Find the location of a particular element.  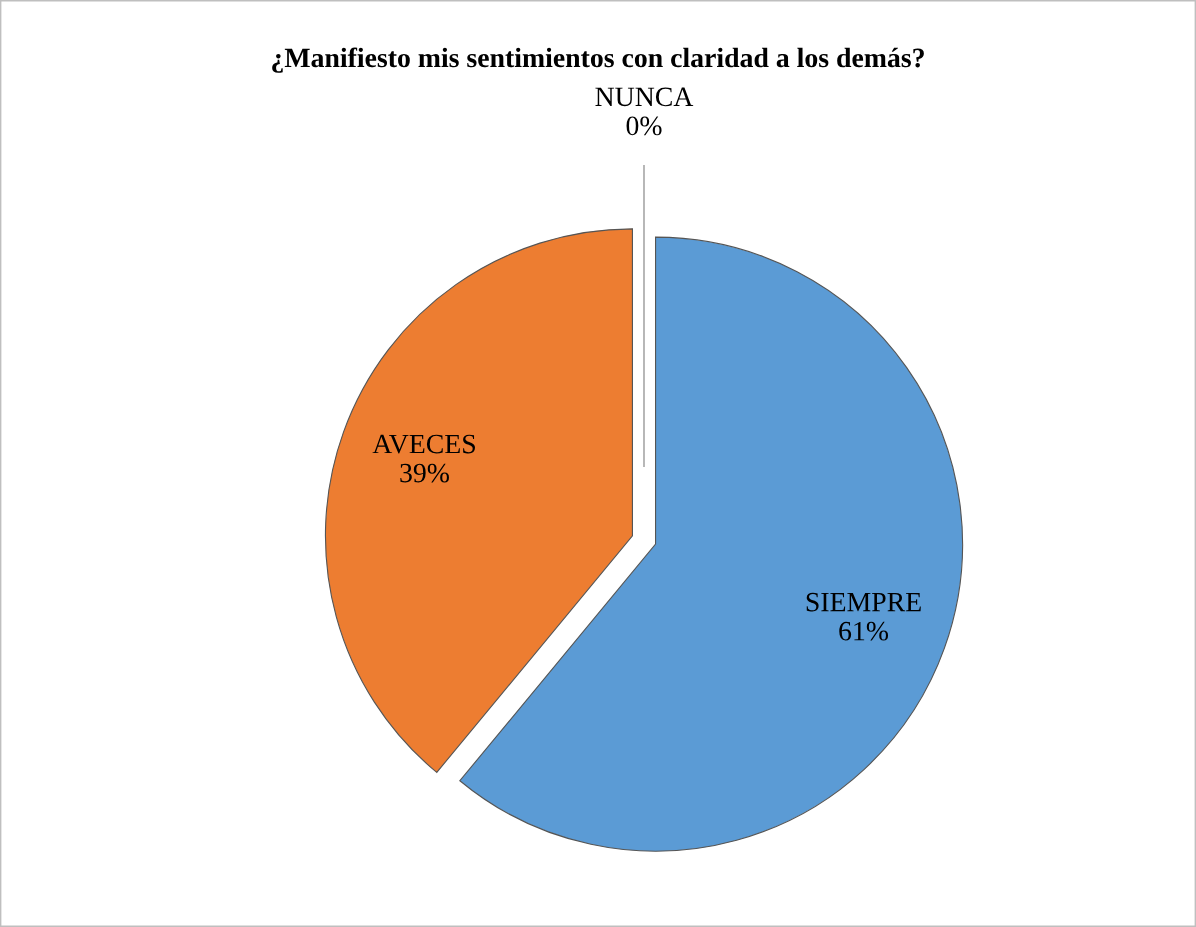

text: 0% is located at coordinates (644, 126).